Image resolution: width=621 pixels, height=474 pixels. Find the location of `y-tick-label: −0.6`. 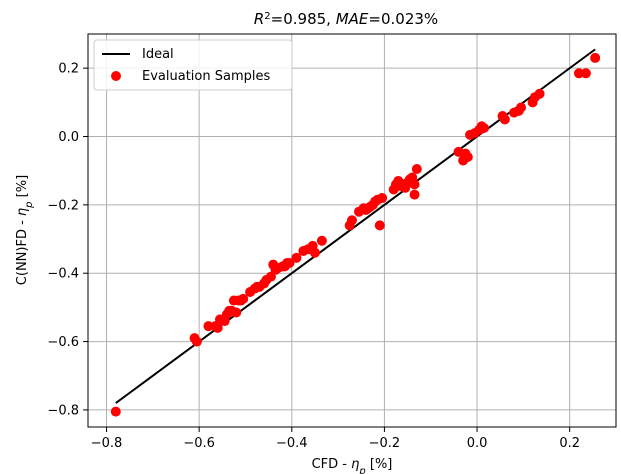

y-tick-label: −0.6 is located at coordinates (63, 342).